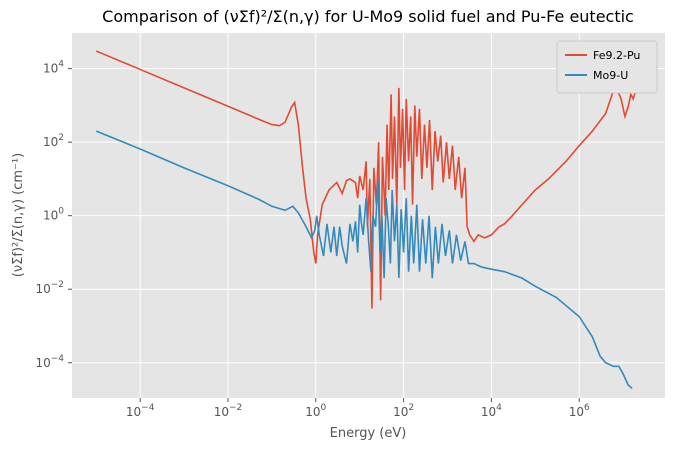  Describe the element at coordinates (491, 411) in the screenshot. I see `x-tick-label: 10⁴` at that location.